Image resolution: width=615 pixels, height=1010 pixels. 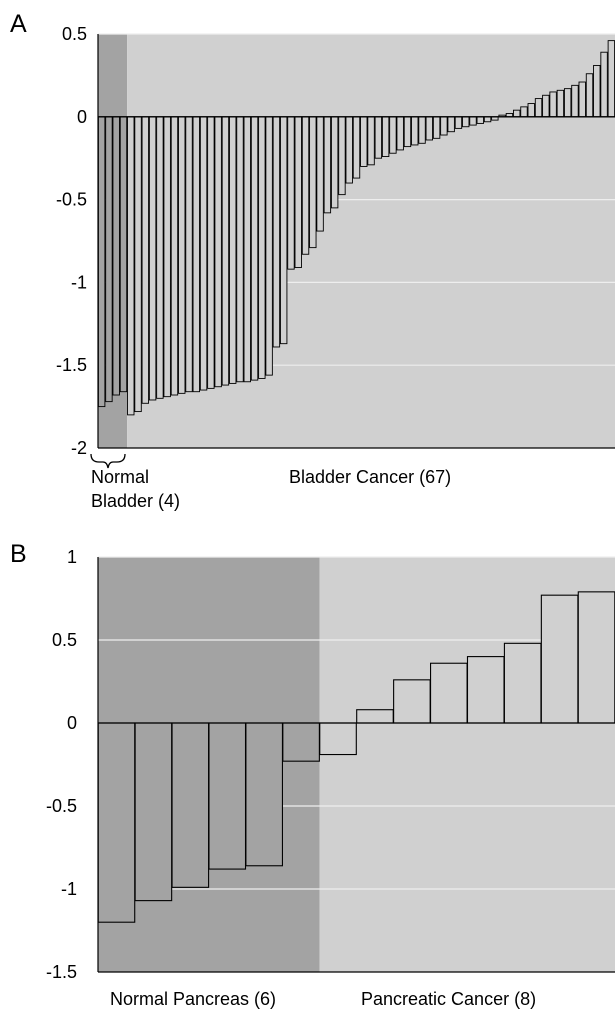 I want to click on panel-b-y-tick-label: 1, so click(x=72, y=557).